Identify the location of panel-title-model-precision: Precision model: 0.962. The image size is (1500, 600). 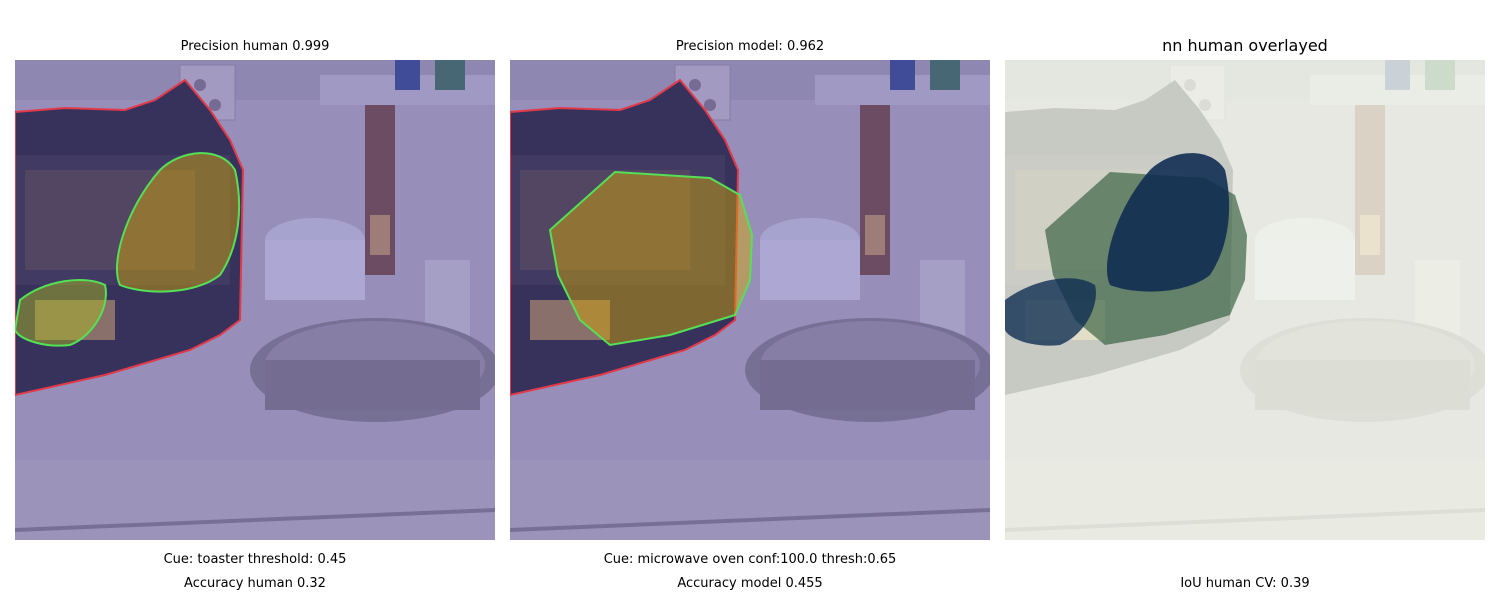
(750, 46).